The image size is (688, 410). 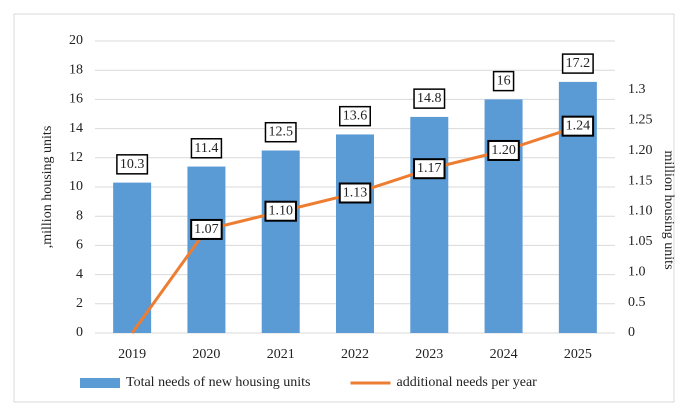 I want to click on y2-tick-label: 0.5, so click(x=637, y=302).